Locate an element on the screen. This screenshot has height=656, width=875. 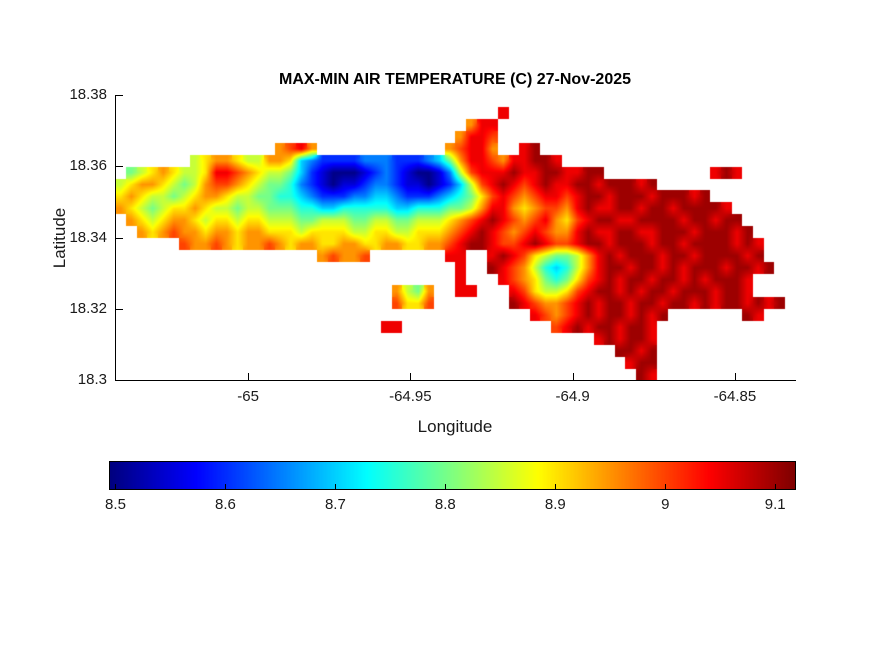
x-axis-line is located at coordinates (455, 380).